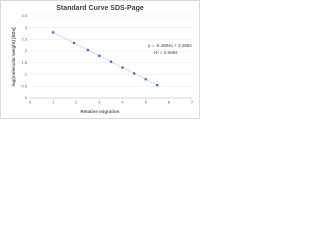 The image size is (320, 240). What do you see at coordinates (99, 111) in the screenshot?
I see `x-axis-label: Relative migration` at bounding box center [99, 111].